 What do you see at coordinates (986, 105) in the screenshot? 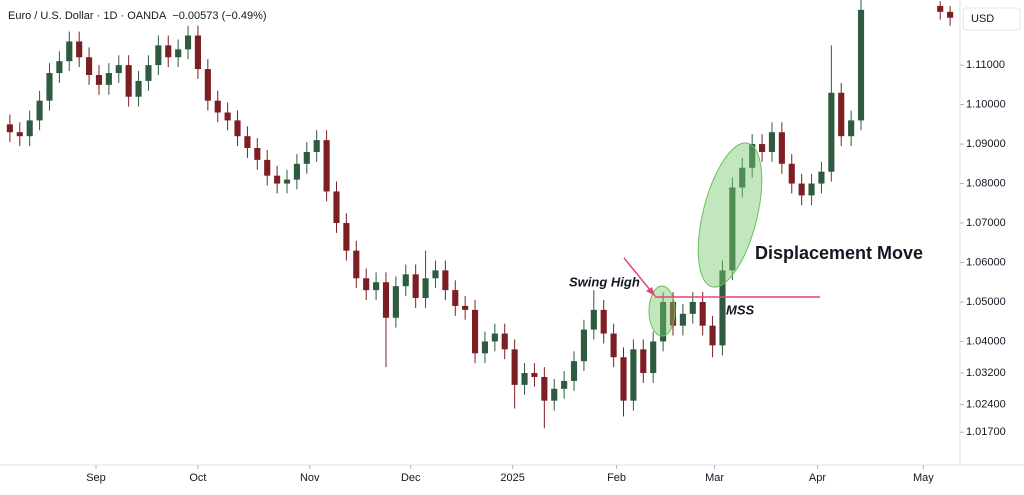
I see `y-tick-label: 1.10000` at bounding box center [986, 105].